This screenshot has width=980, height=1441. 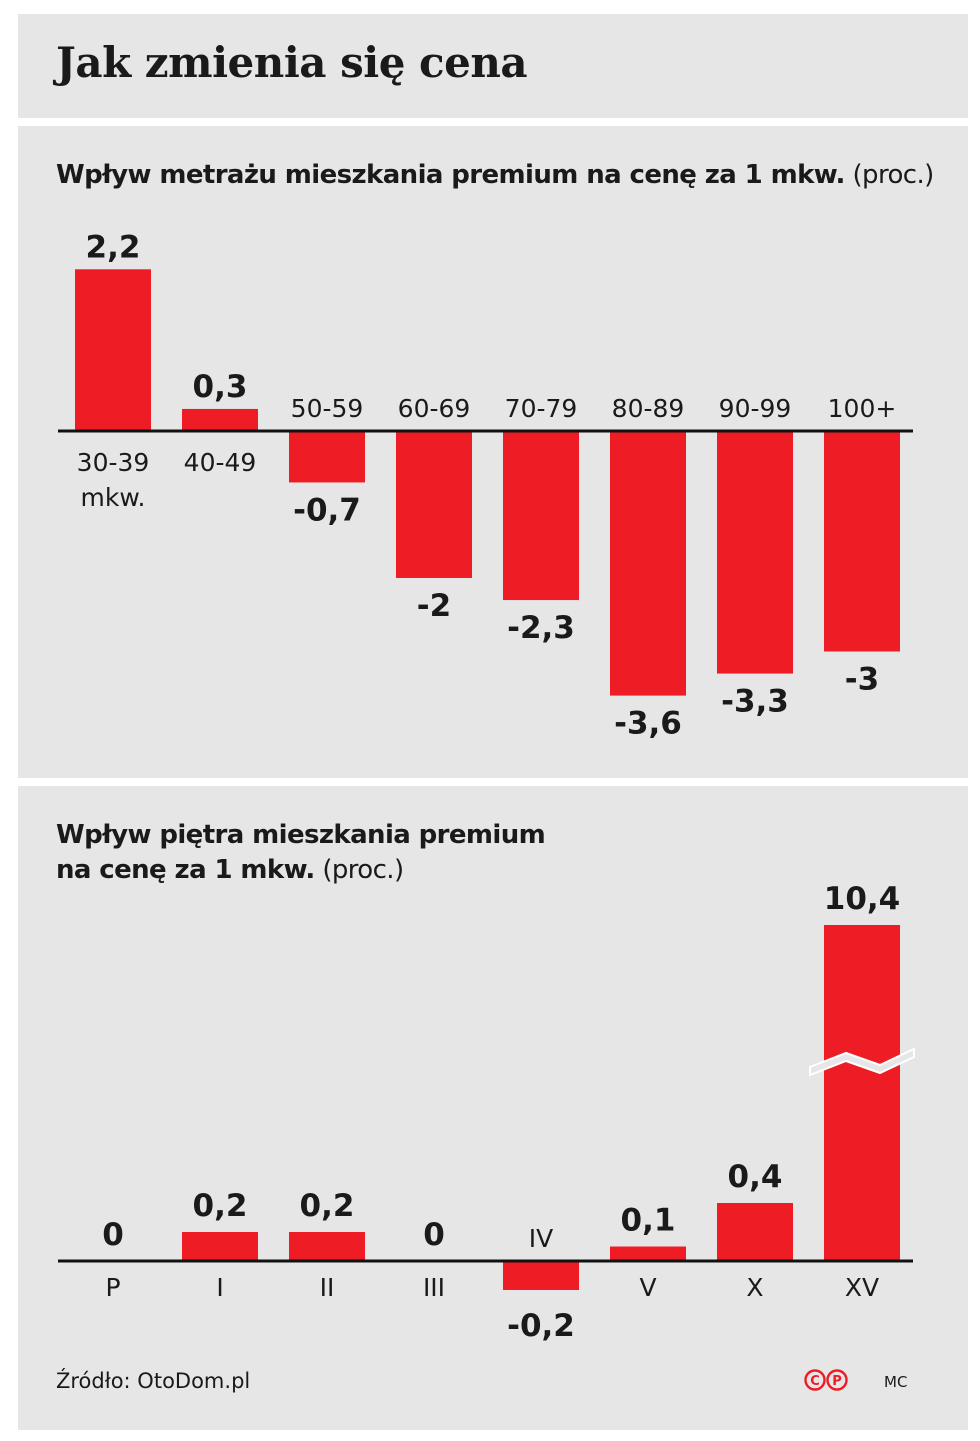 What do you see at coordinates (219, 1287) in the screenshot?
I see `category-label-floor-I: I` at bounding box center [219, 1287].